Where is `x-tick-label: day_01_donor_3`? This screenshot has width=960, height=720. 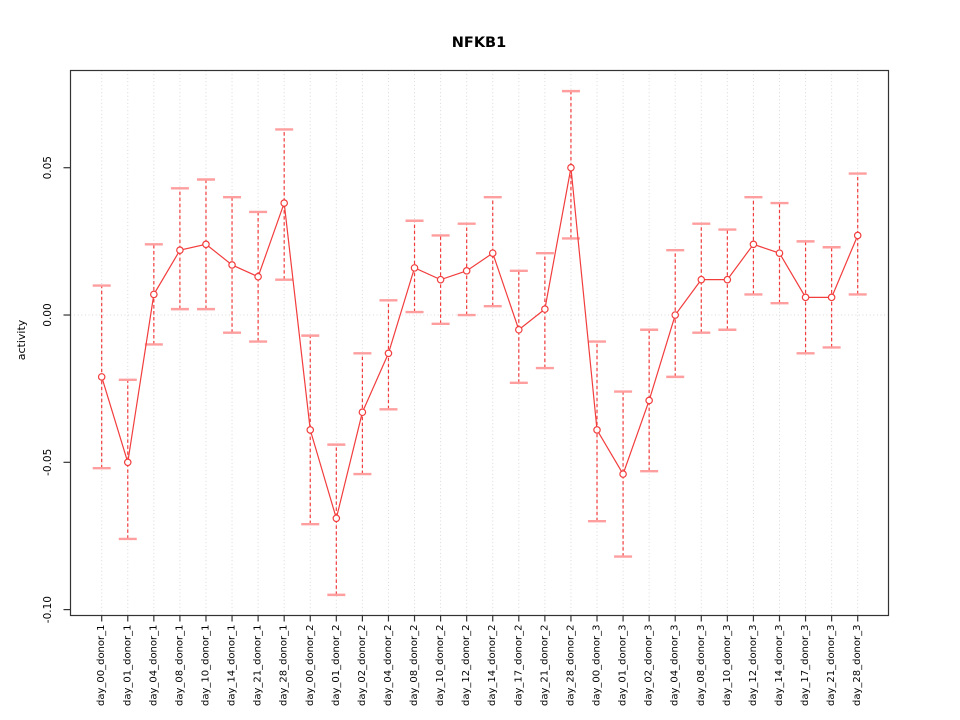 x-tick-label: day_01_donor_3 is located at coordinates (623, 666).